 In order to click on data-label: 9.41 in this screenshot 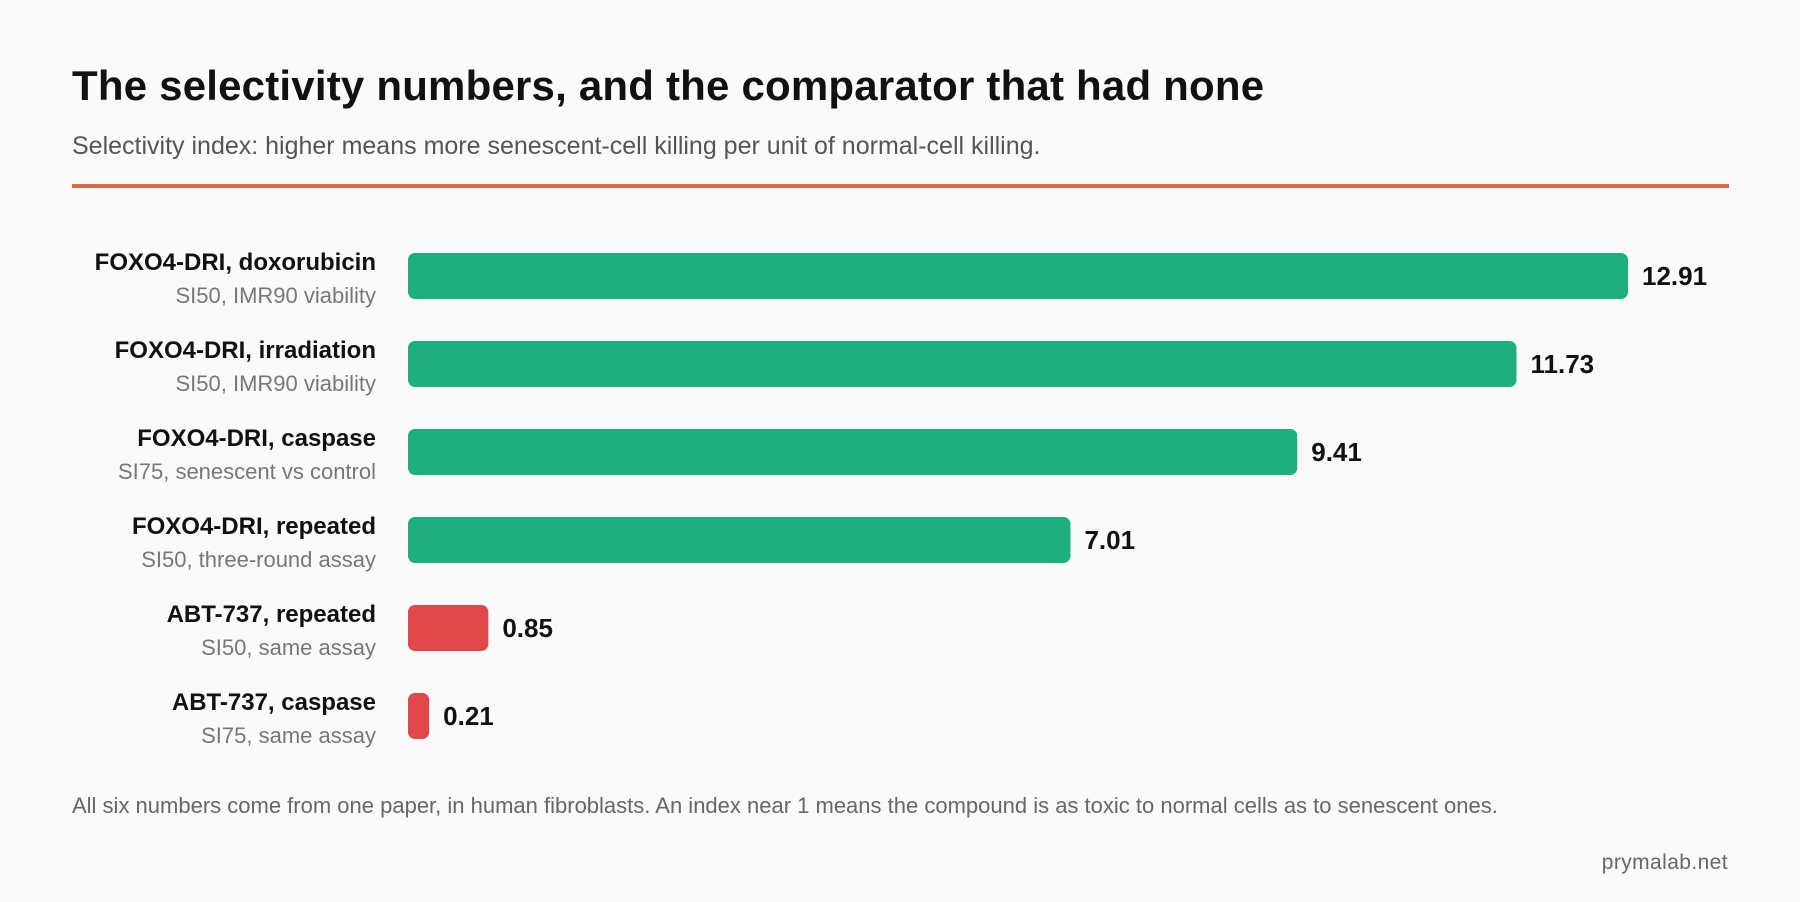, I will do `click(1336, 452)`.